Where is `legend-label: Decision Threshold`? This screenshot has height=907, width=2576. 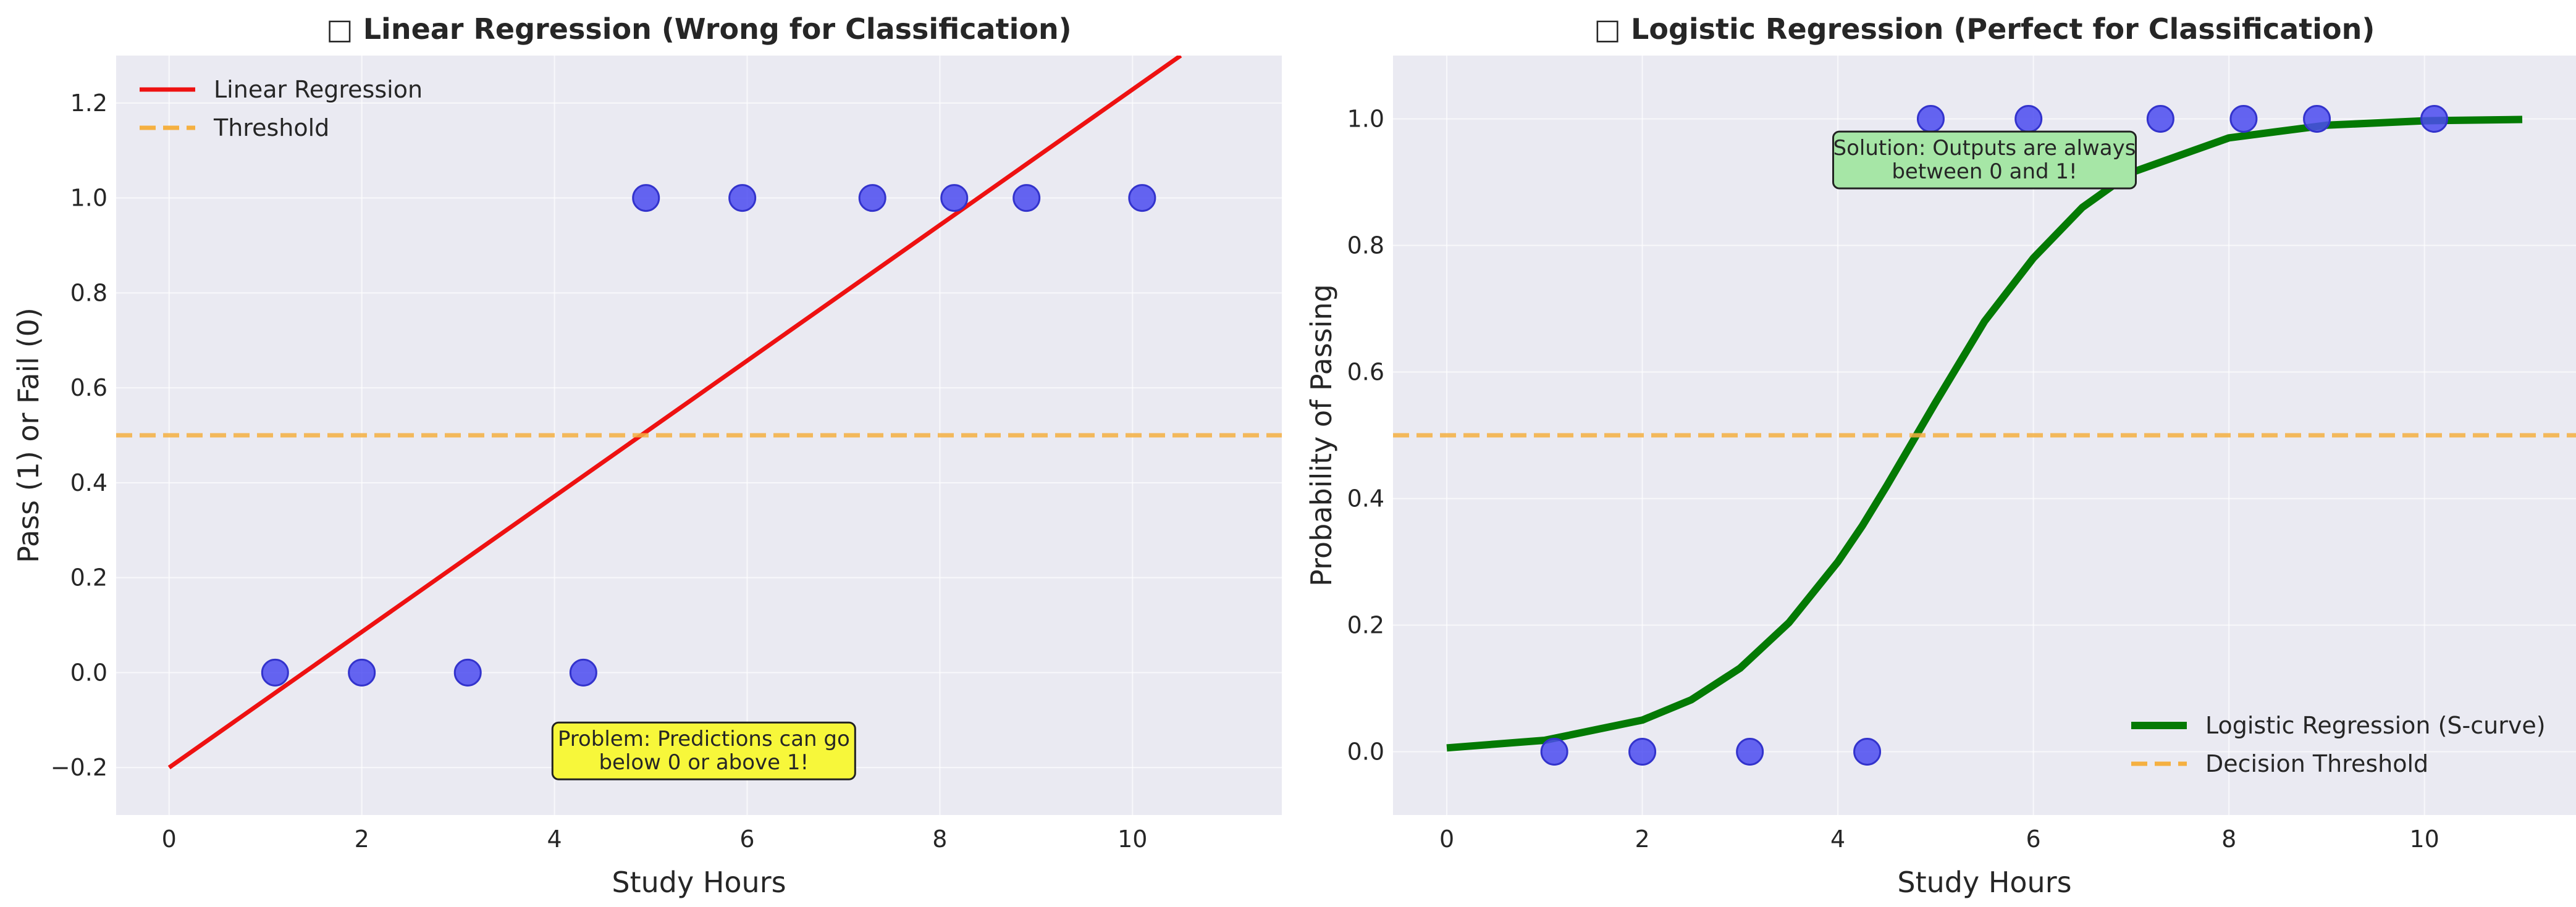 legend-label: Decision Threshold is located at coordinates (2316, 764).